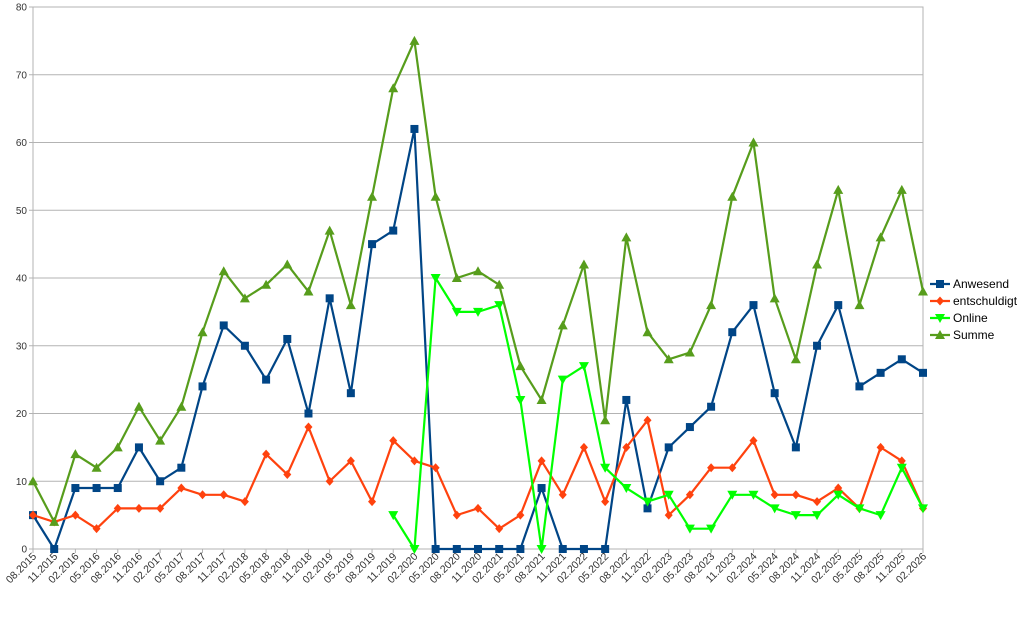  What do you see at coordinates (985, 301) in the screenshot?
I see `legend-label: entschuldigt` at bounding box center [985, 301].